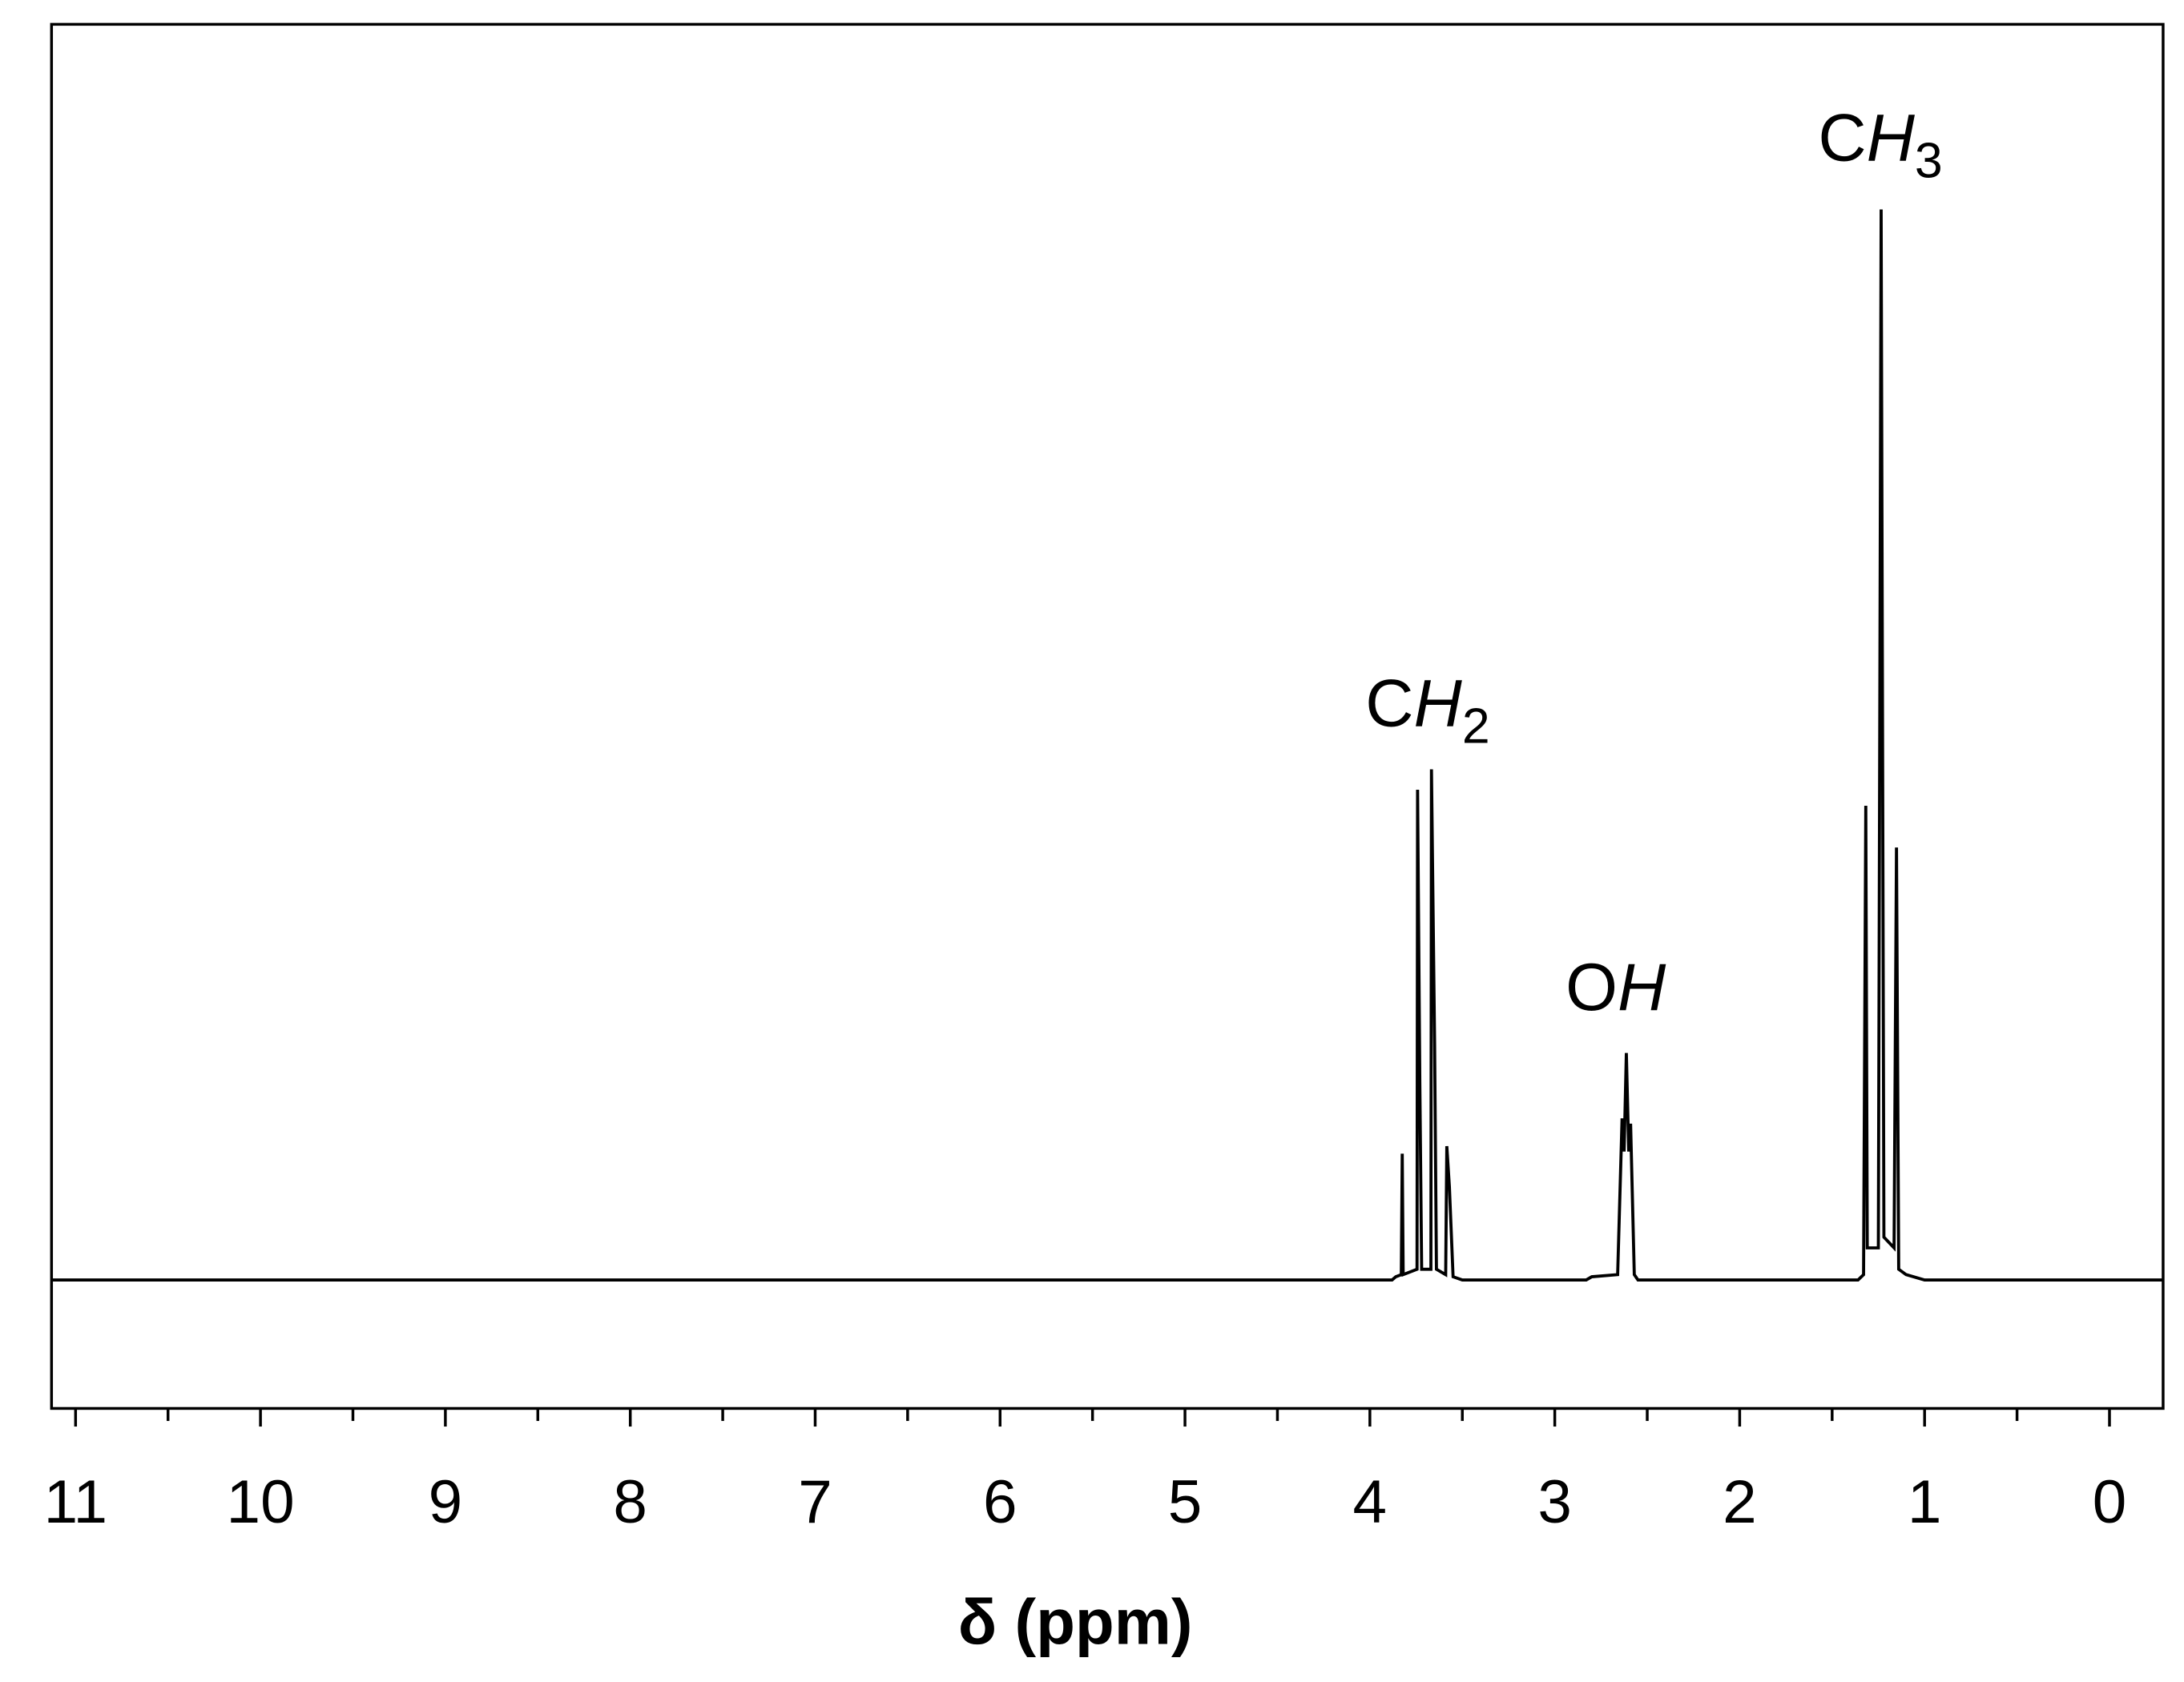  I want to click on x-tick-label: 8, so click(630, 1502).